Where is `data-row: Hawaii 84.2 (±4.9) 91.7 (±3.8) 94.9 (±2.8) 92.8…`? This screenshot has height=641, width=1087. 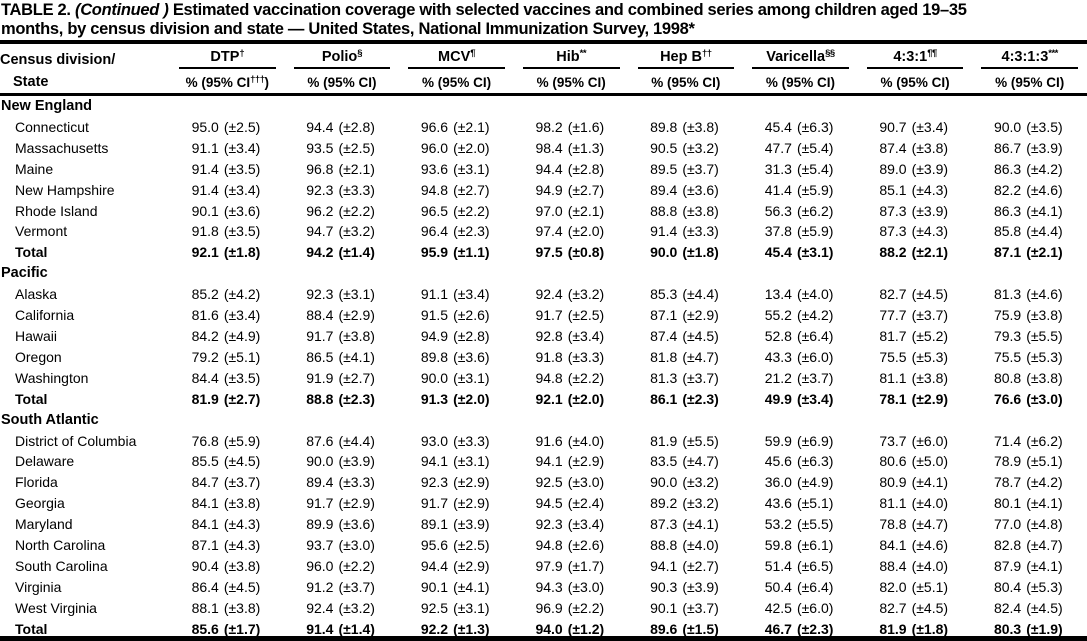 data-row: Hawaii 84.2 (±4.9) 91.7 (±3.8) 94.9 (±2.8) 92.8… is located at coordinates (543, 336).